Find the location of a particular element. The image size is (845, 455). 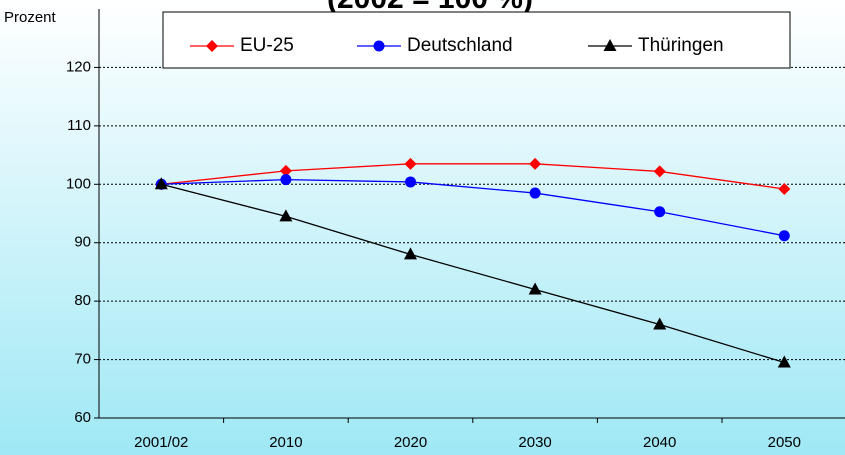

legend-label: EU-25 is located at coordinates (267, 45).